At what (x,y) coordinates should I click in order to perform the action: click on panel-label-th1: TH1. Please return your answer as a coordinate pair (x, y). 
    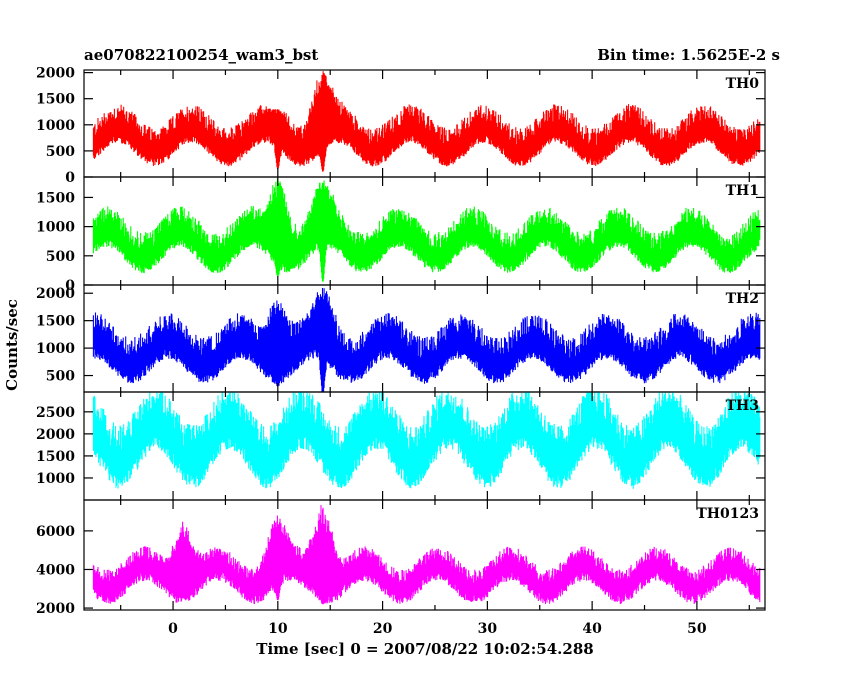
    Looking at the image, I should click on (742, 191).